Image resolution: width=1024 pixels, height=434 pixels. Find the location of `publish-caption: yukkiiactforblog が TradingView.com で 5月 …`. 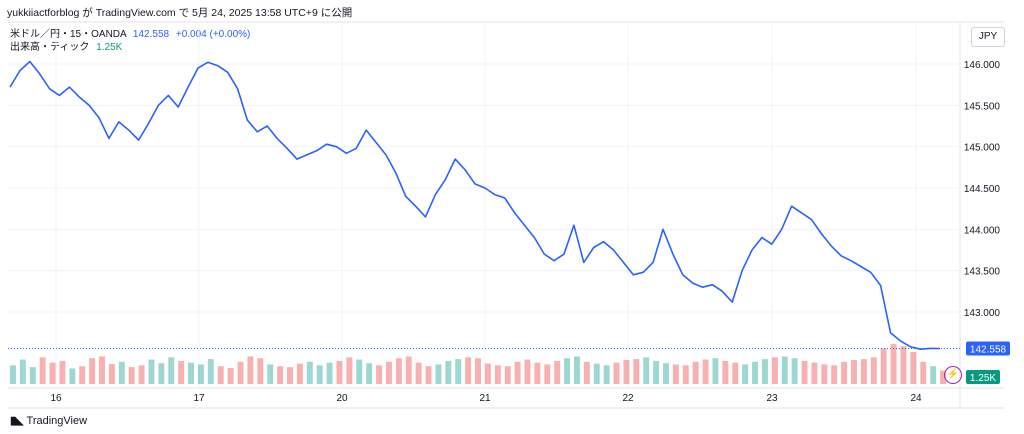

publish-caption: yukkiiactforblog が TradingView.com で 5月 … is located at coordinates (180, 13).